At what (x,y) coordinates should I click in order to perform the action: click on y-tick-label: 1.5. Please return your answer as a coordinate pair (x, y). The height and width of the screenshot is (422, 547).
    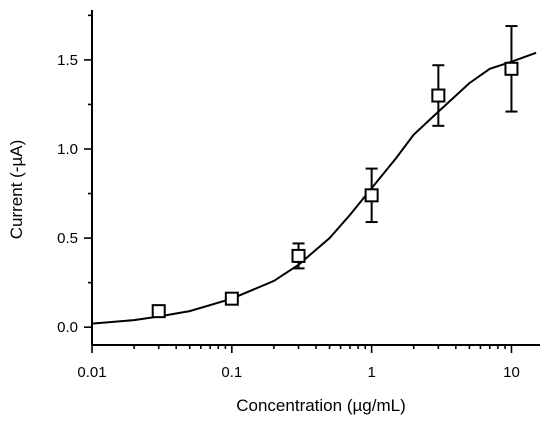
    Looking at the image, I should click on (67, 60).